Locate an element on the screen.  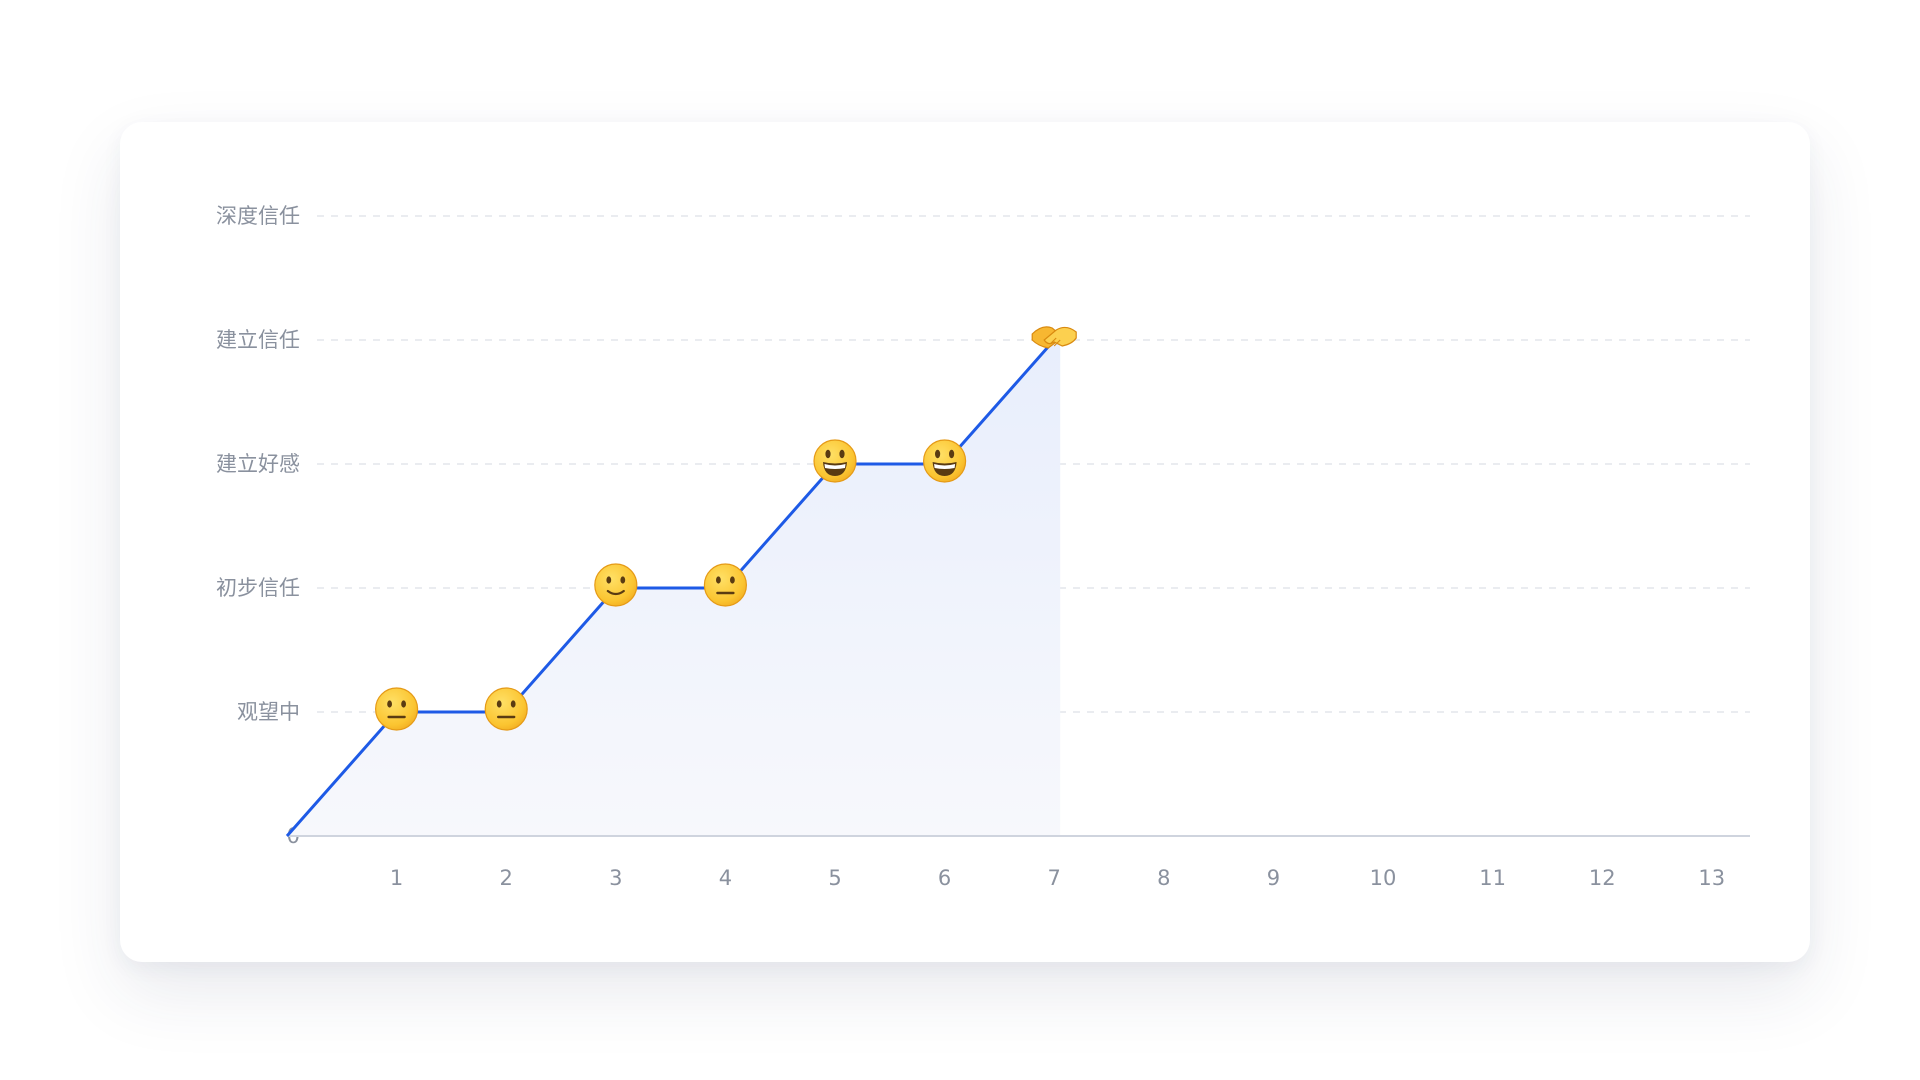
x-tick-label: 9 is located at coordinates (1273, 878).